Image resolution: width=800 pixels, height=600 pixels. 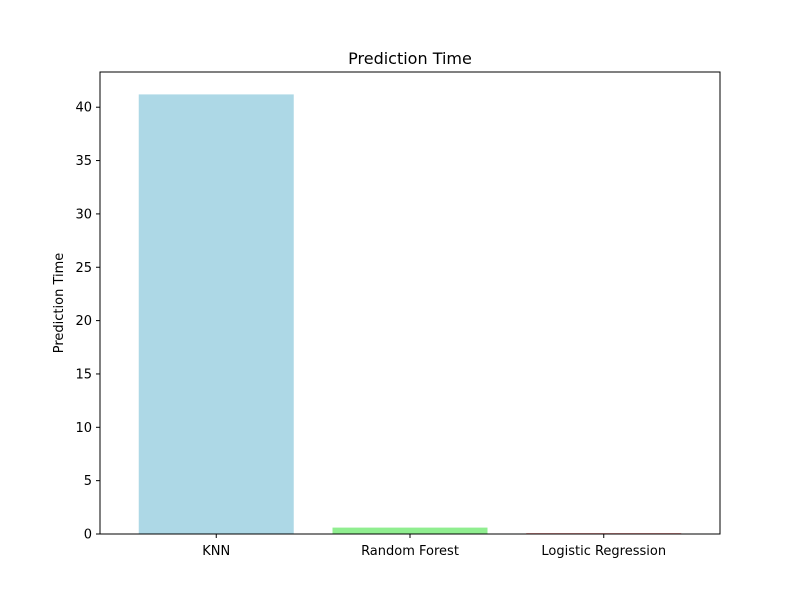 I want to click on x-tick-label: KNN, so click(x=216, y=551).